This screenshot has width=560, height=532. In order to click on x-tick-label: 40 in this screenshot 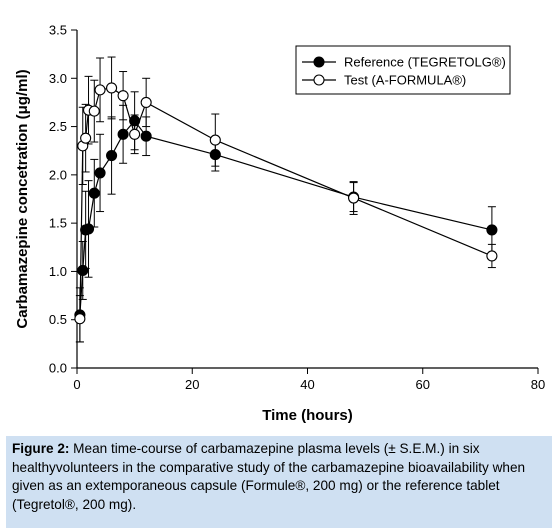, I will do `click(307, 384)`.